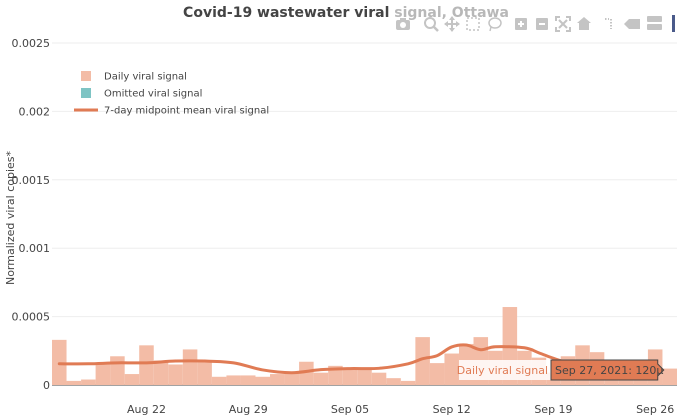  Describe the element at coordinates (502, 370) in the screenshot. I see `hover-series-name: Daily viral signal` at that location.